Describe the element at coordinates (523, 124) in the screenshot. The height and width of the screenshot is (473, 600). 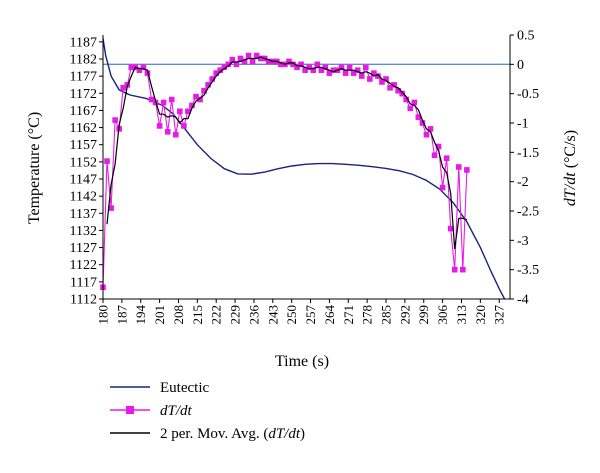
I see `right-tick-label: -1` at that location.